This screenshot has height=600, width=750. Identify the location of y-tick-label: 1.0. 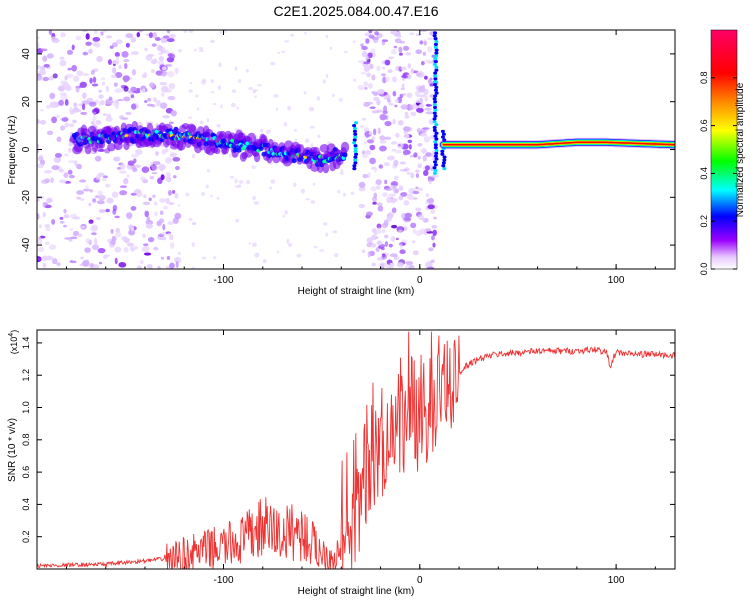
(26, 407).